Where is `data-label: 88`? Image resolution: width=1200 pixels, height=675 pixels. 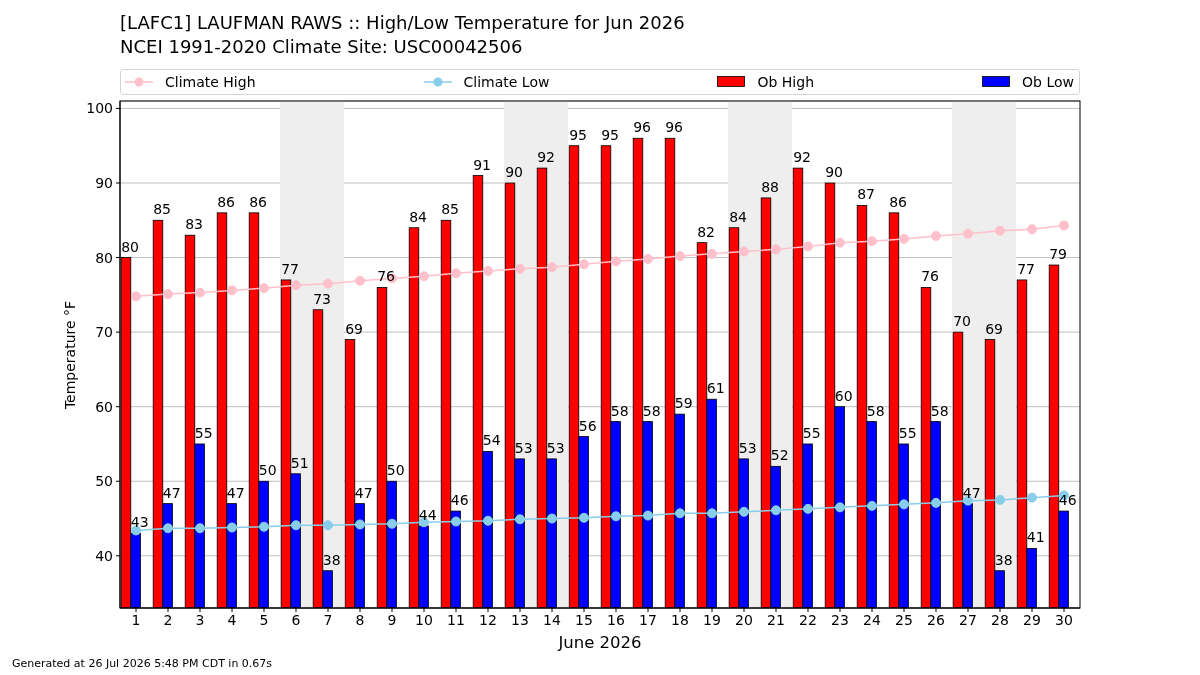
data-label: 88 is located at coordinates (770, 186).